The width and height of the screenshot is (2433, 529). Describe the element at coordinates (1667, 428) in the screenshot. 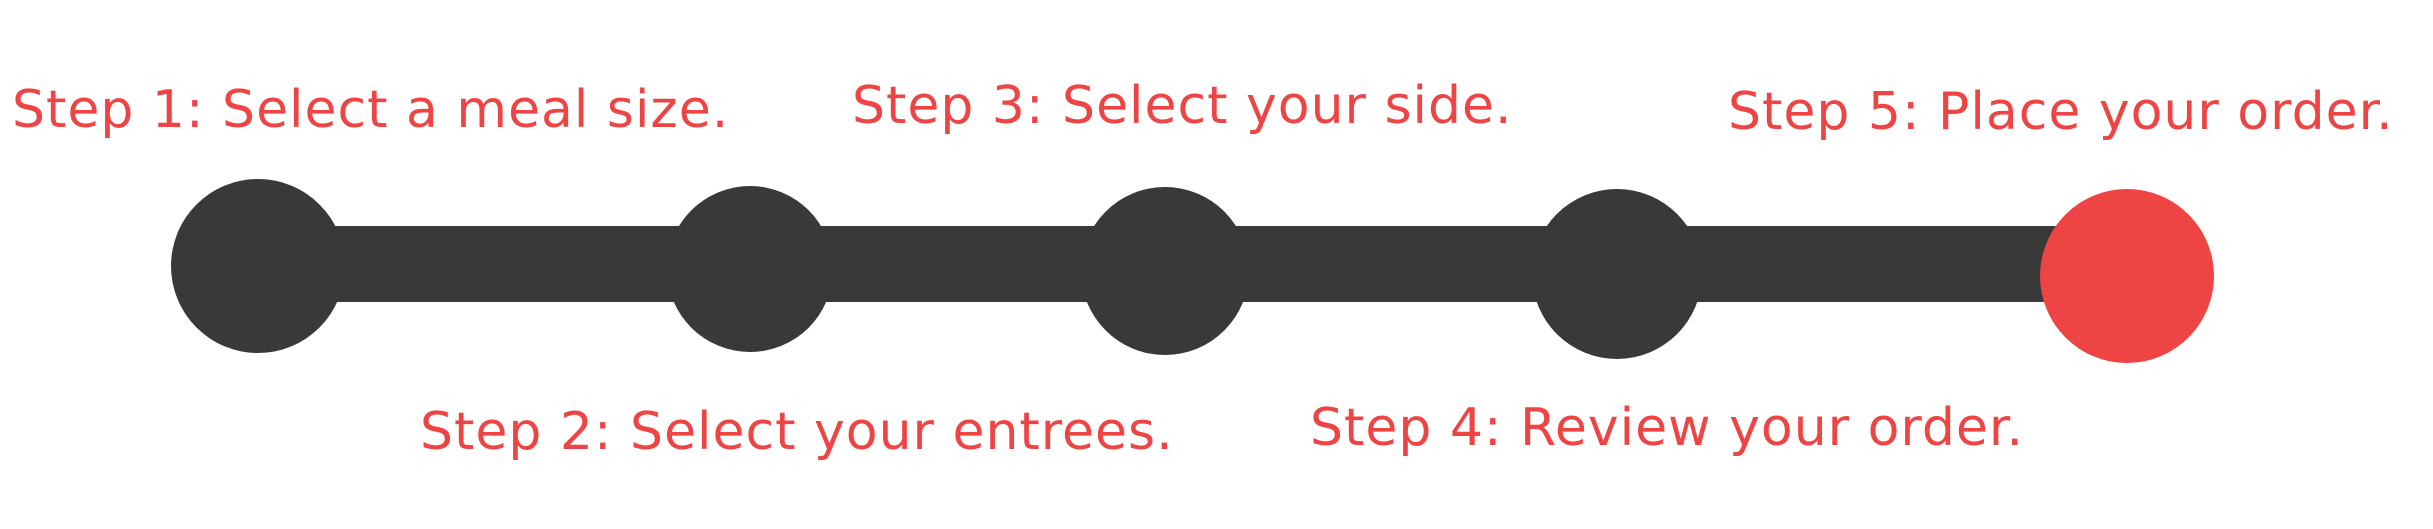

I see `step-label-4: Step 4: Review your order.` at that location.